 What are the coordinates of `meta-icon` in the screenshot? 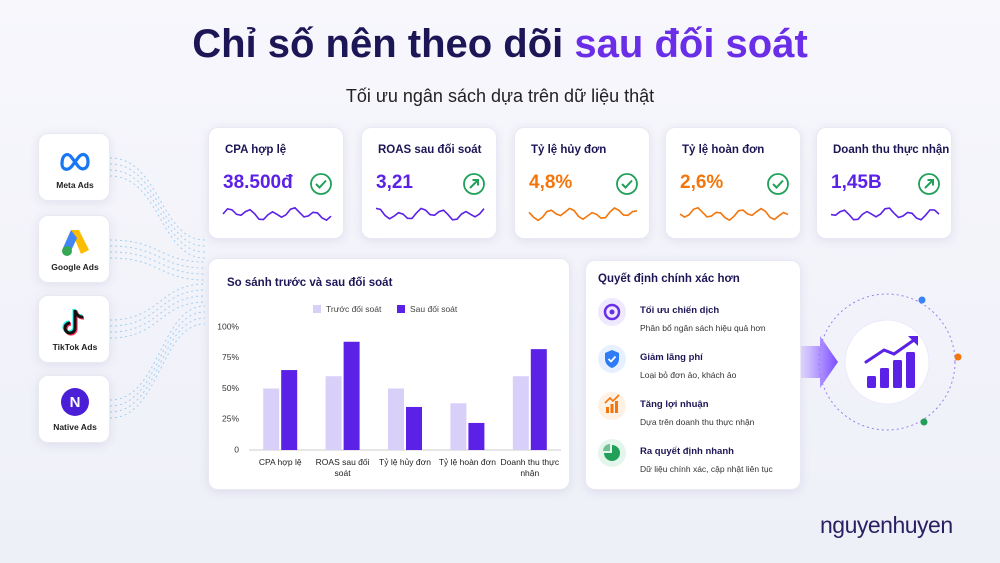 It's located at (75, 161).